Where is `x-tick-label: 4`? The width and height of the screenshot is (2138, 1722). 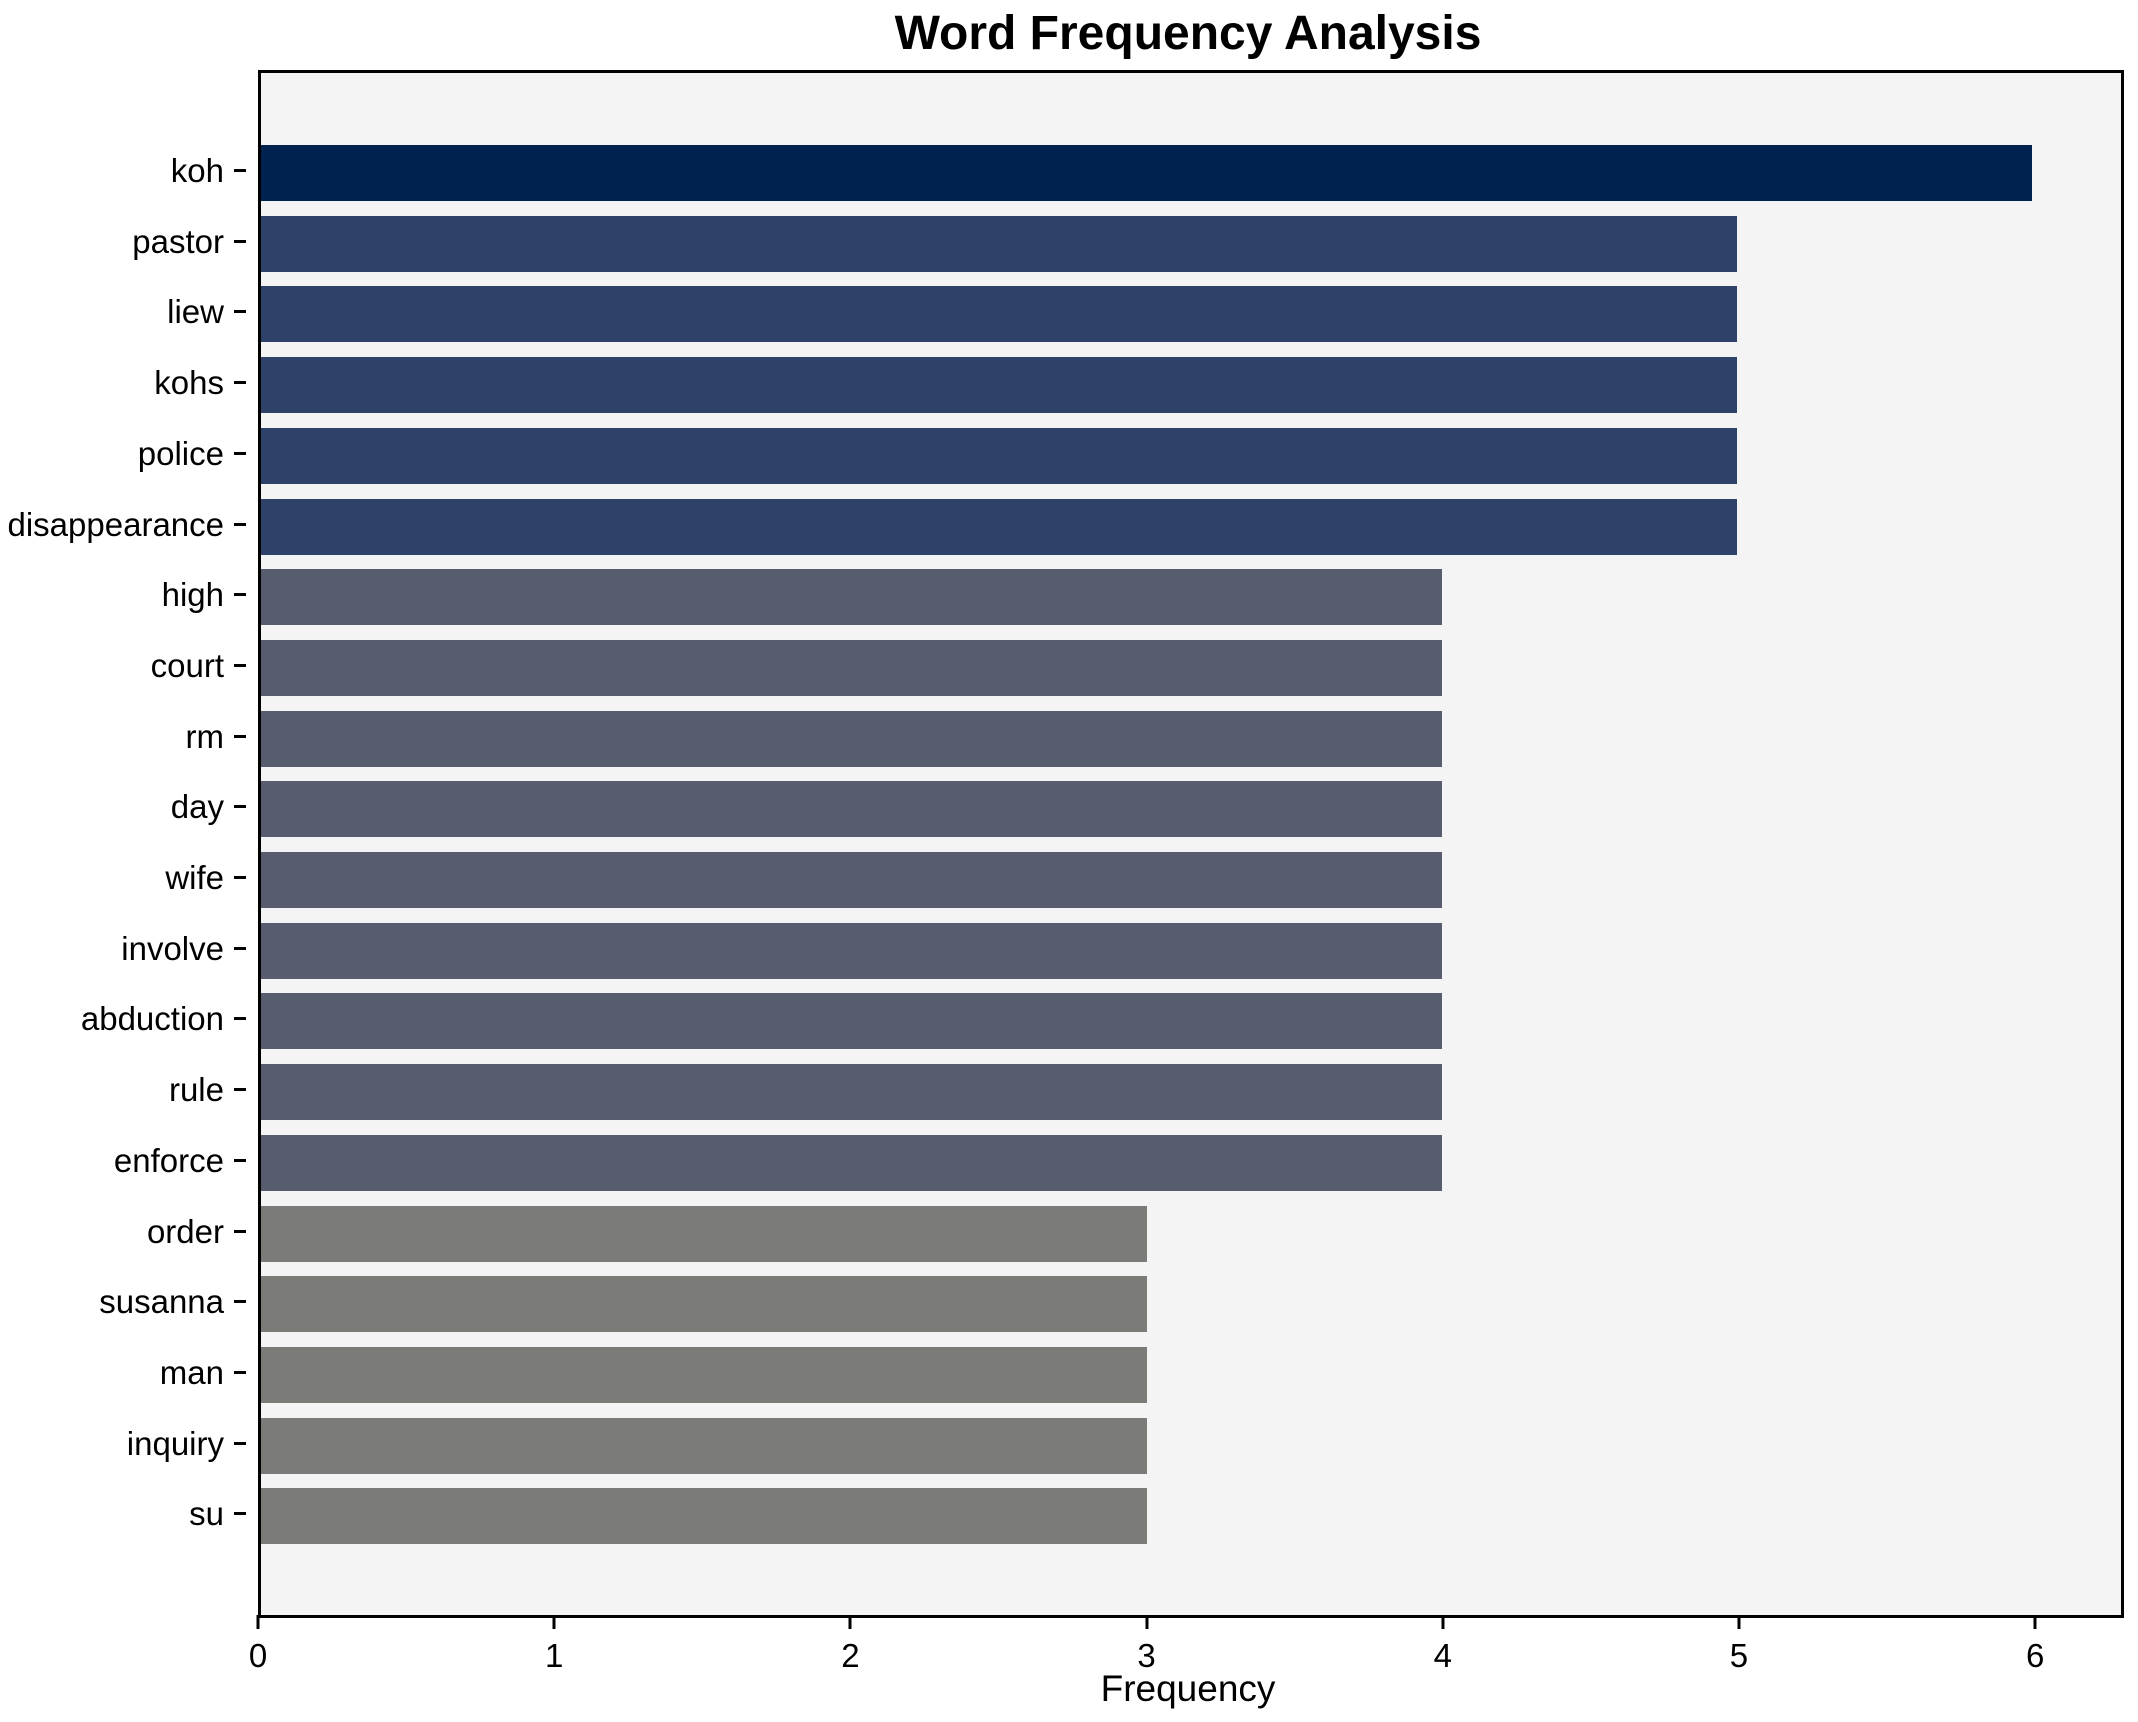 x-tick-label: 4 is located at coordinates (1442, 1655).